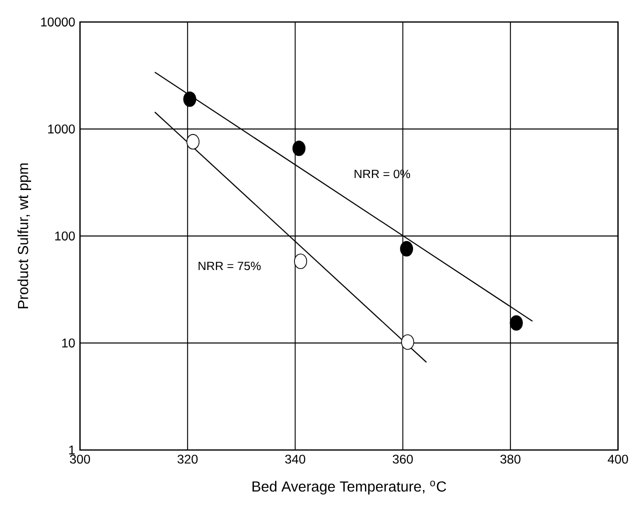  Describe the element at coordinates (68, 343) in the screenshot. I see `y-tick-label: 10` at that location.